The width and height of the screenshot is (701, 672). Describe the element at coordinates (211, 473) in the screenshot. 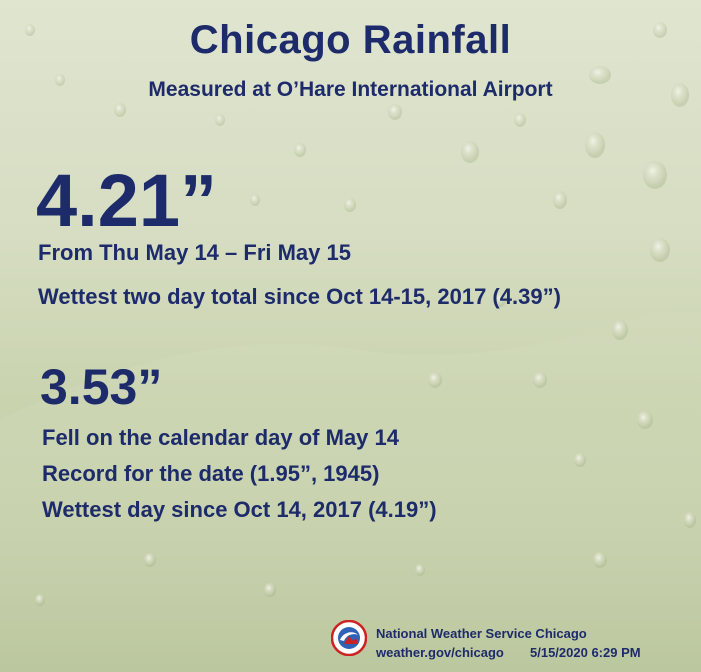

I see `one-day-line: Record for the date (1.95”, 1945)` at that location.